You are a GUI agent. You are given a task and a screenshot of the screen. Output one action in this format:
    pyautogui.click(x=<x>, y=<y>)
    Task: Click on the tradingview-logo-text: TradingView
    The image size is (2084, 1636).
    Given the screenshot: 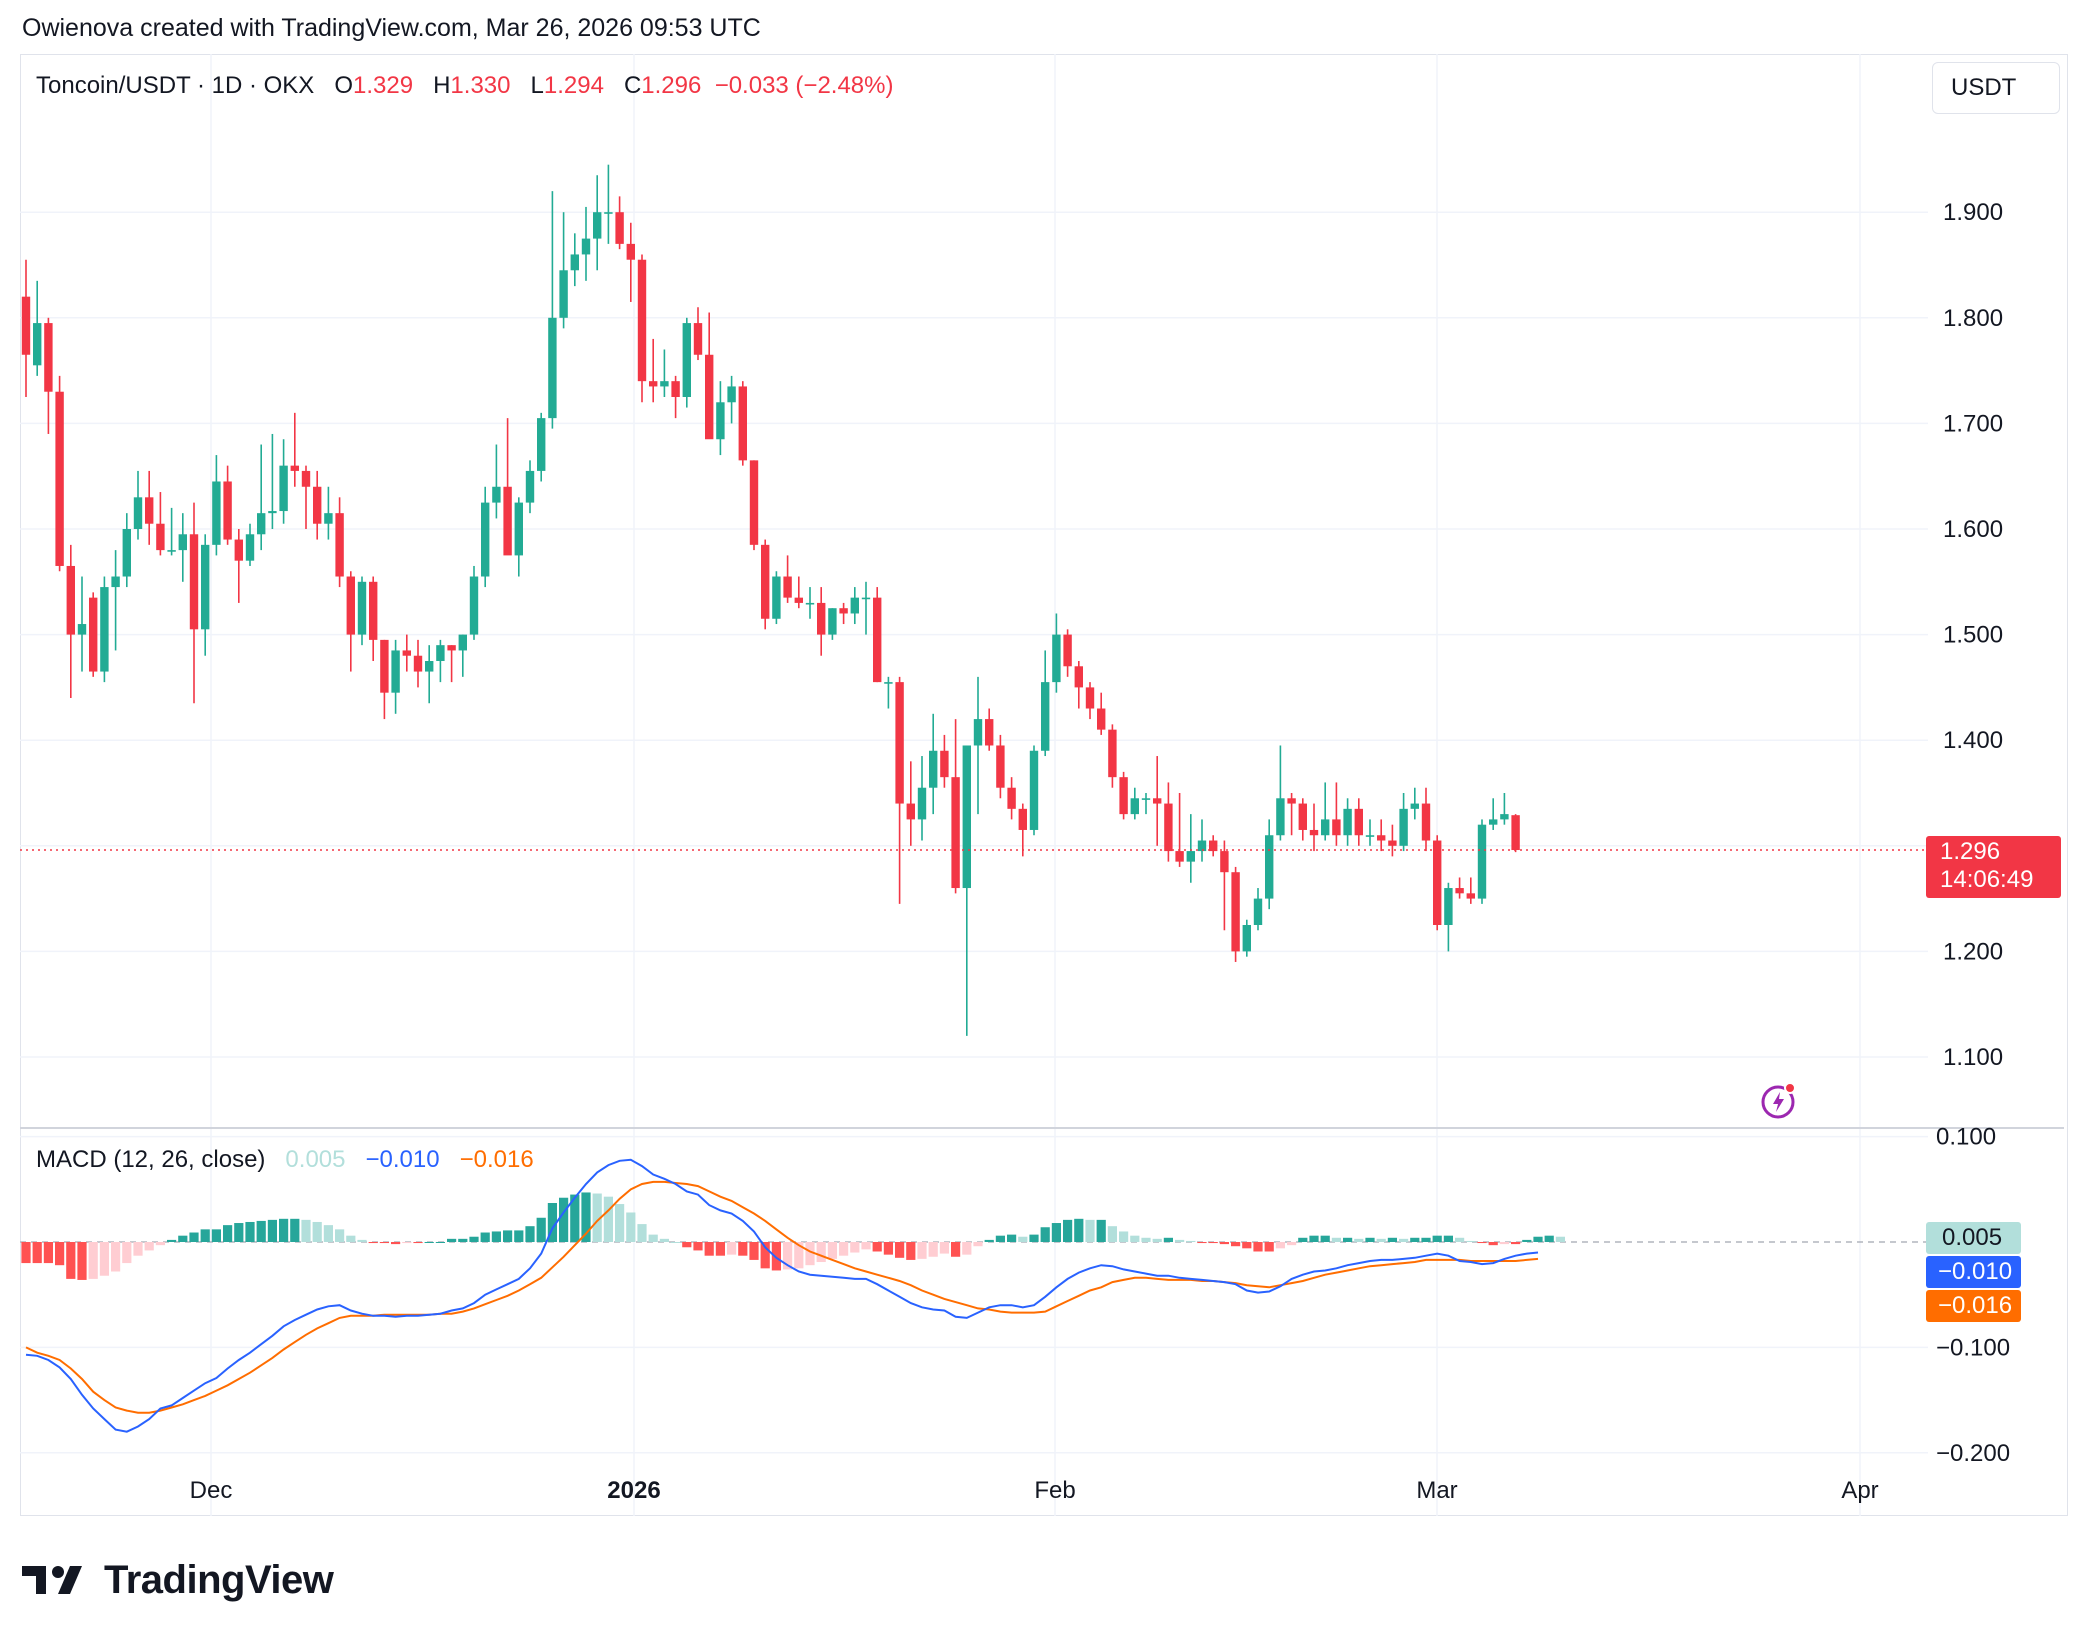 What is the action you would take?
    pyautogui.click(x=219, y=1579)
    